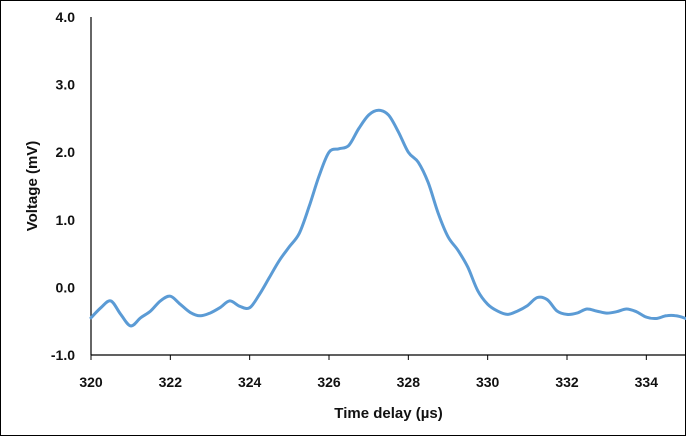  Describe the element at coordinates (66, 220) in the screenshot. I see `y-tick-label: 1.0` at that location.